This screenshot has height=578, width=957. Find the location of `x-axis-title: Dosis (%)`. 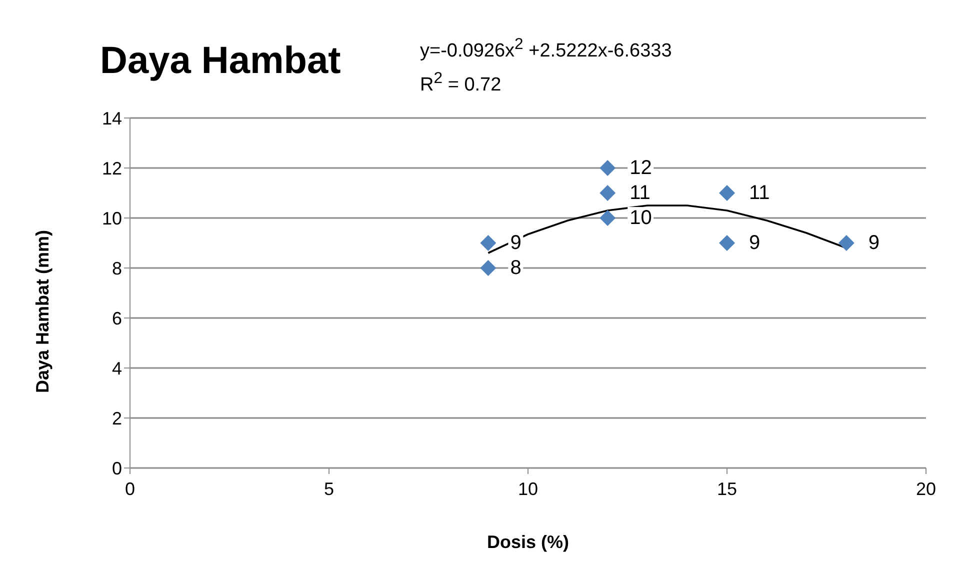

x-axis-title: Dosis (%) is located at coordinates (528, 542).